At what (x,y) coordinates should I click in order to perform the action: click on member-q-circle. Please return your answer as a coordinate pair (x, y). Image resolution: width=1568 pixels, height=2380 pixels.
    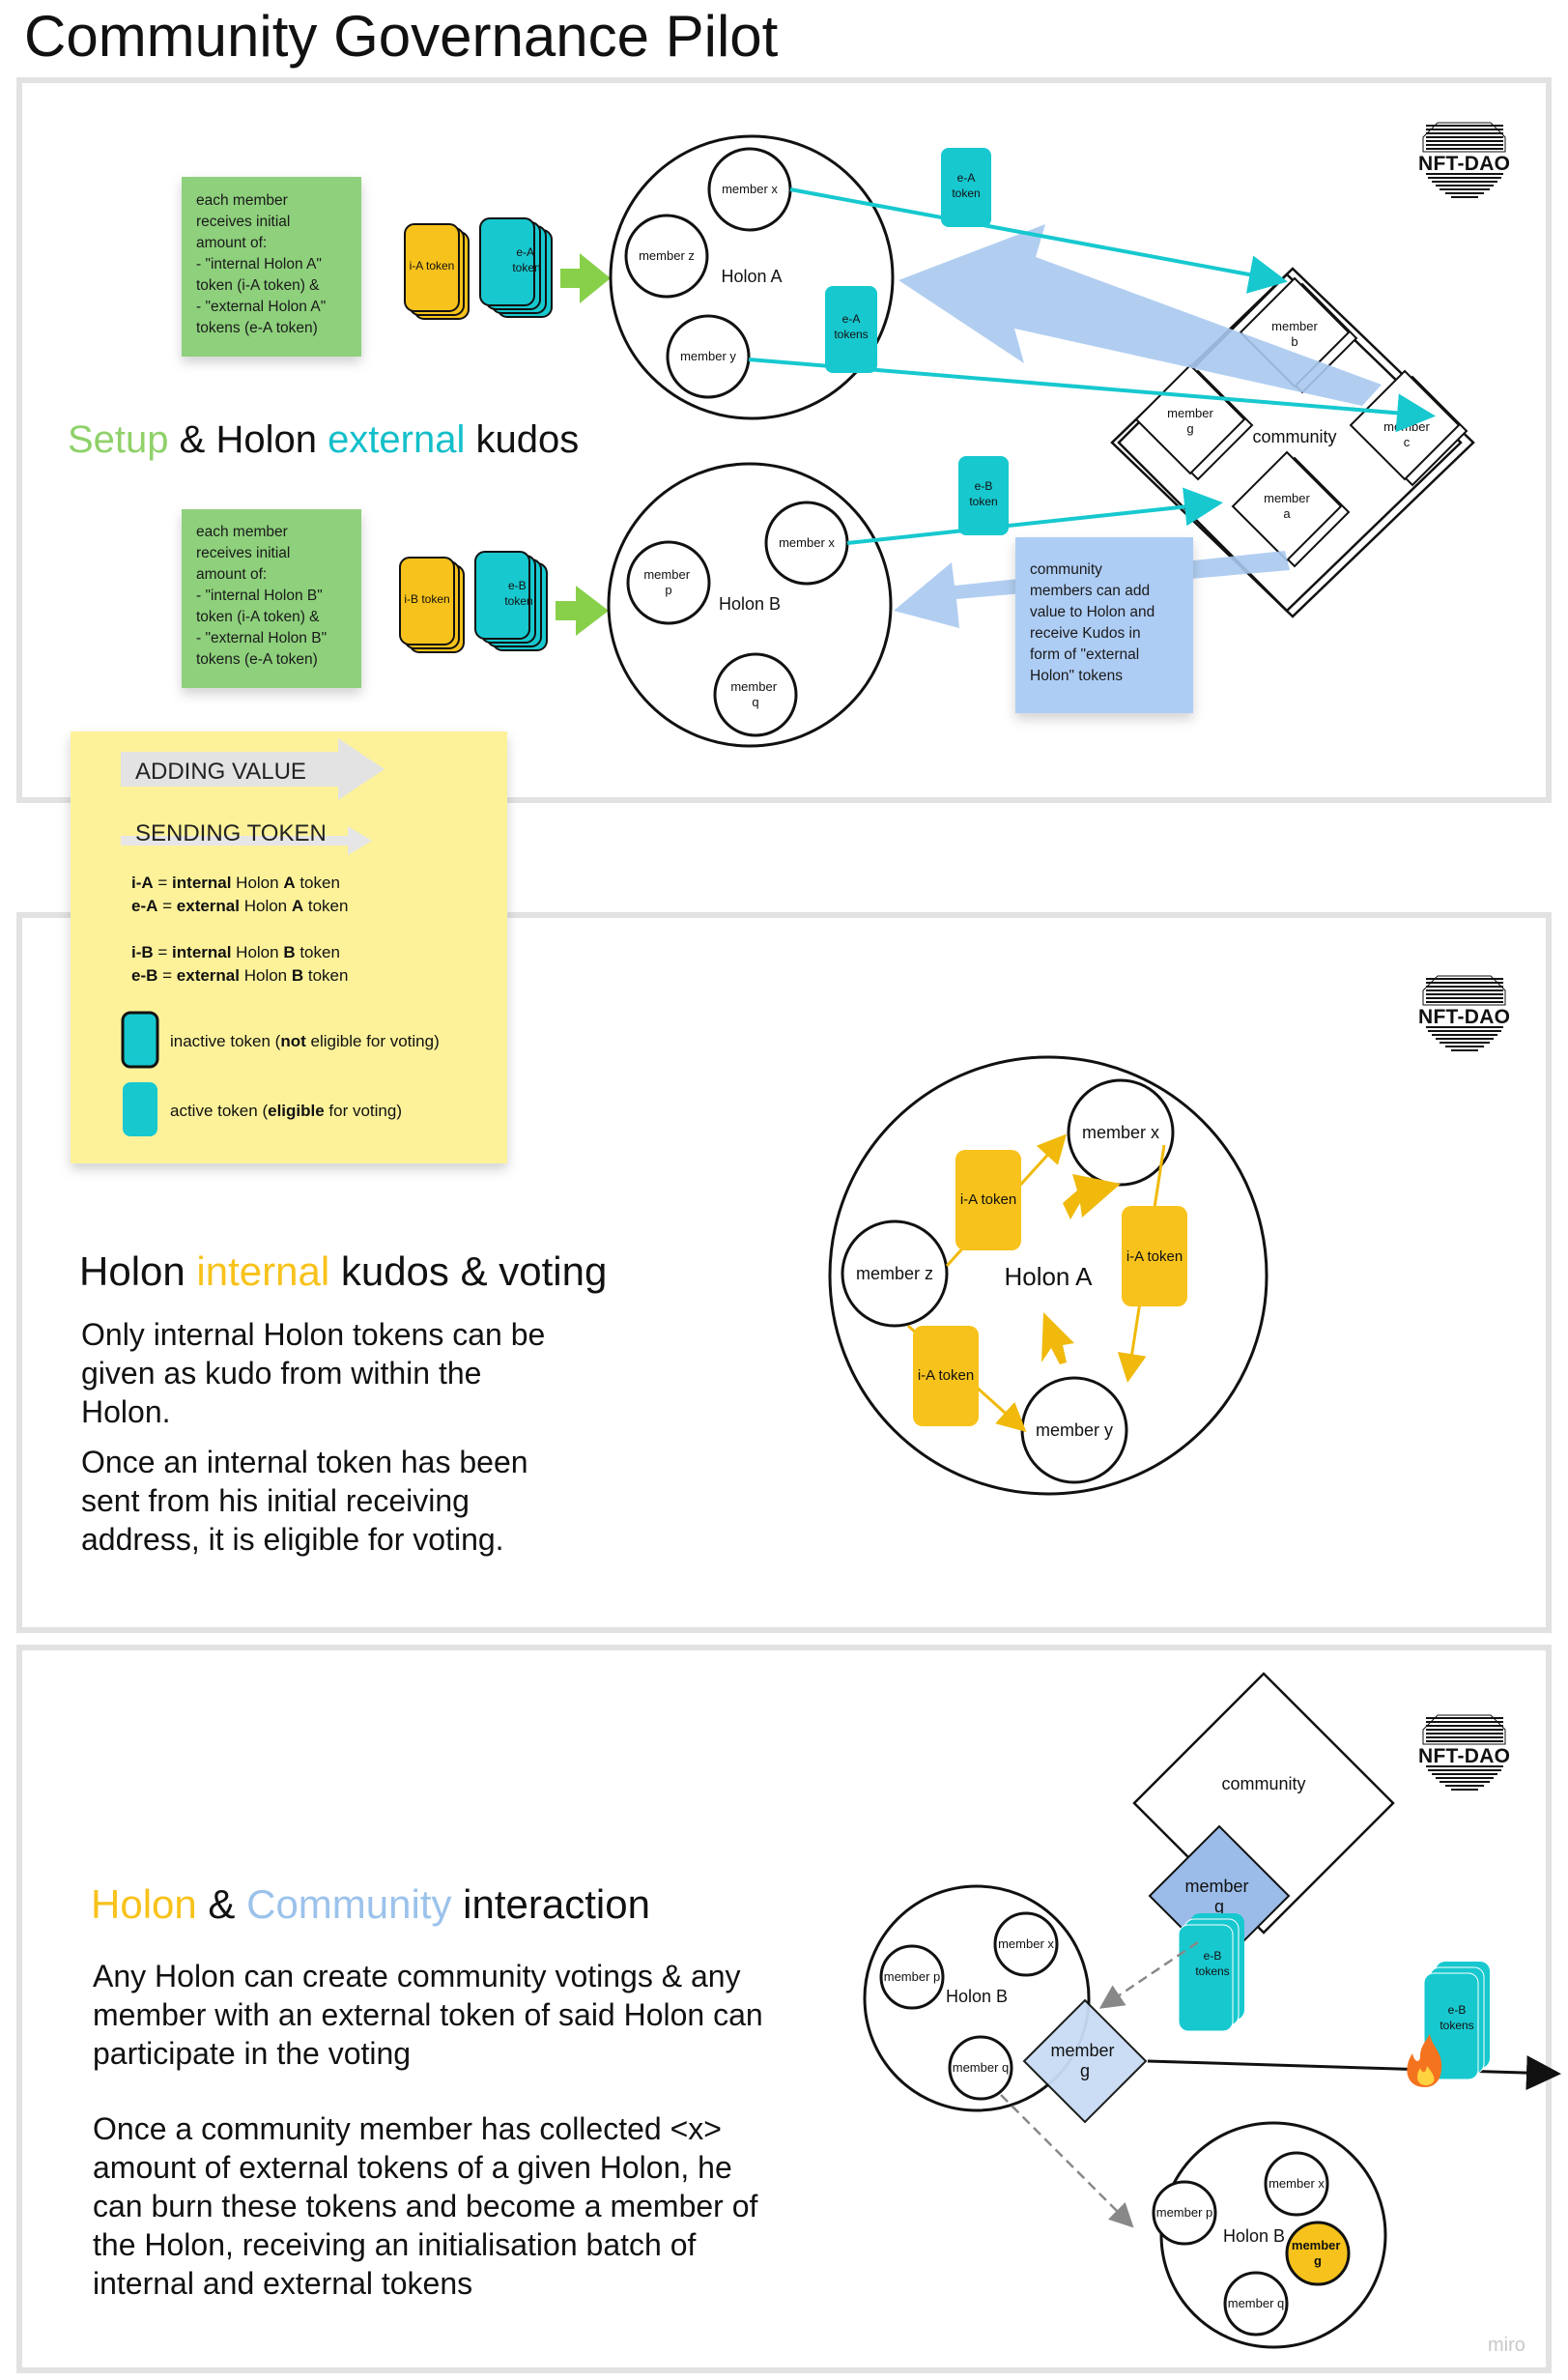
    Looking at the image, I should click on (755, 694).